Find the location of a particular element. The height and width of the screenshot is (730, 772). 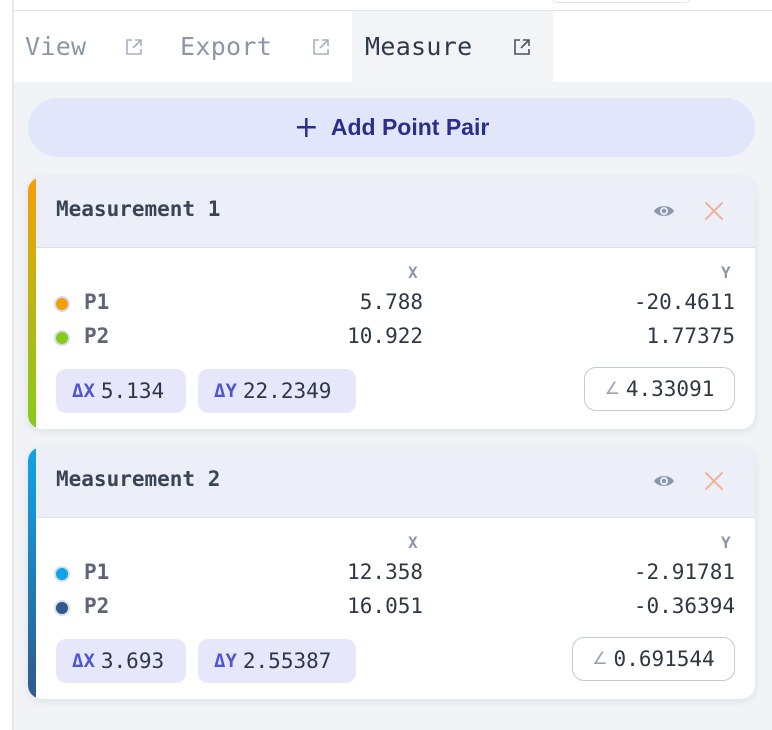

point-row: P1 12.358 -2.91781 is located at coordinates (391, 574).